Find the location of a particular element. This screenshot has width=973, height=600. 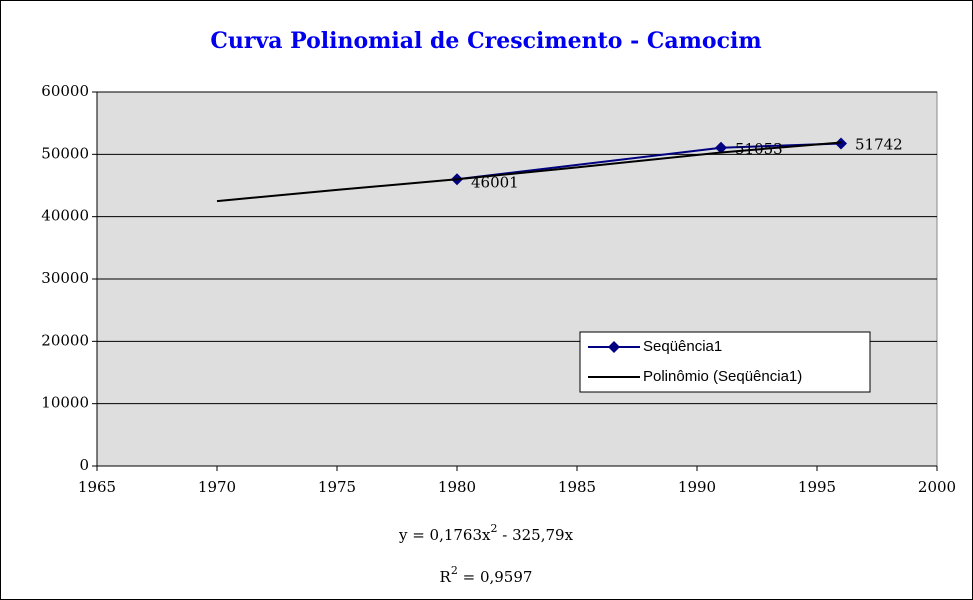

series-line is located at coordinates (529, 172).